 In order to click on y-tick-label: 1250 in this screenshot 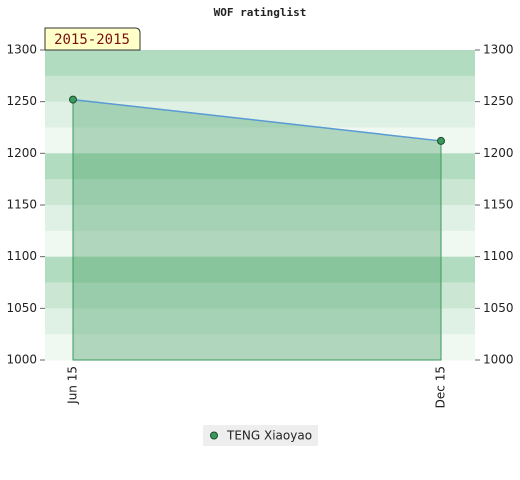, I will do `click(21, 101)`.